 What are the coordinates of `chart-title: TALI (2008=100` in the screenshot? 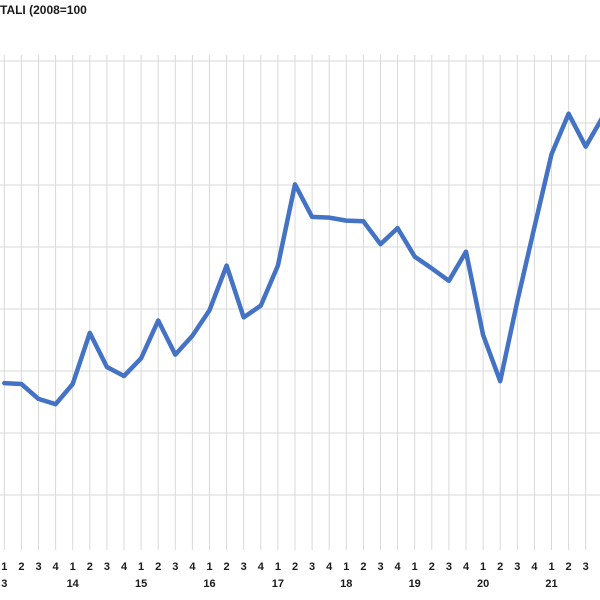 It's located at (43, 10).